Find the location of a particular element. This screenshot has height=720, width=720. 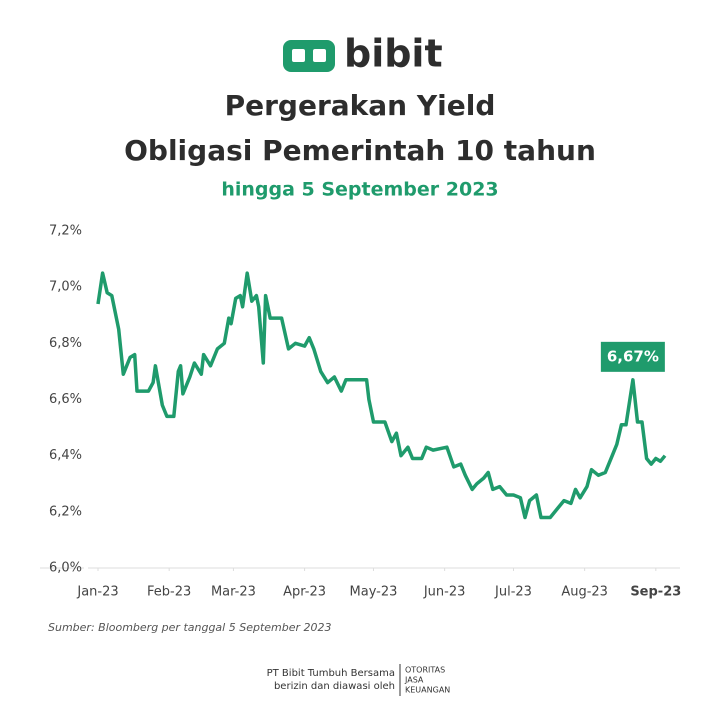

y-tick-label: 6,0% is located at coordinates (65, 568).